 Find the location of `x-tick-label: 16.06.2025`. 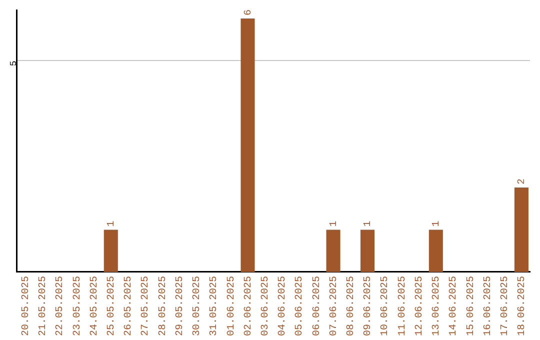

x-tick-label: 16.06.2025 is located at coordinates (488, 306).